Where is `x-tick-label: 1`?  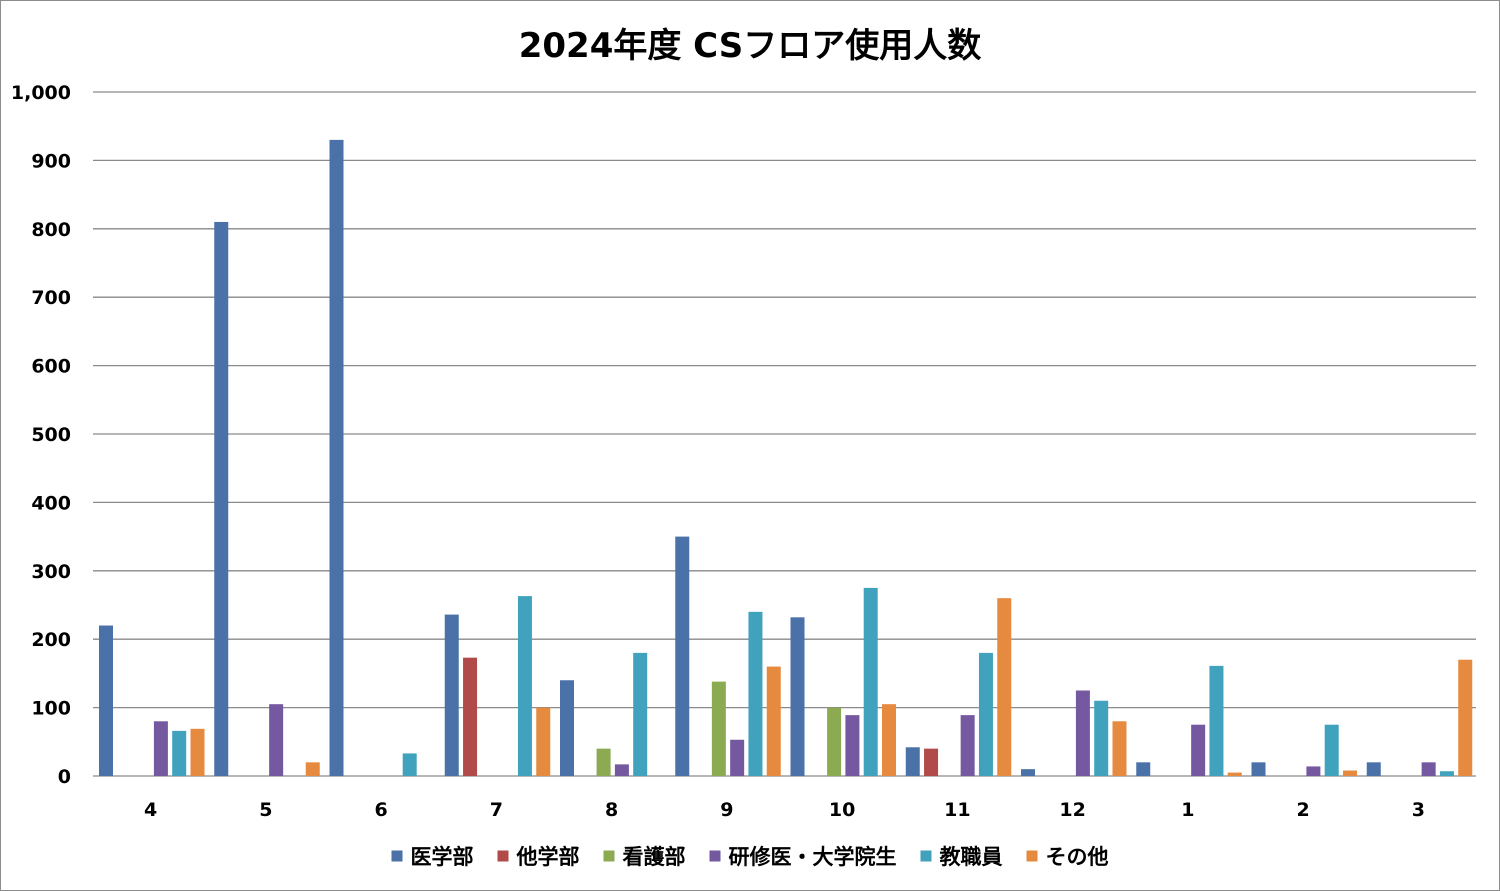 x-tick-label: 1 is located at coordinates (1187, 810).